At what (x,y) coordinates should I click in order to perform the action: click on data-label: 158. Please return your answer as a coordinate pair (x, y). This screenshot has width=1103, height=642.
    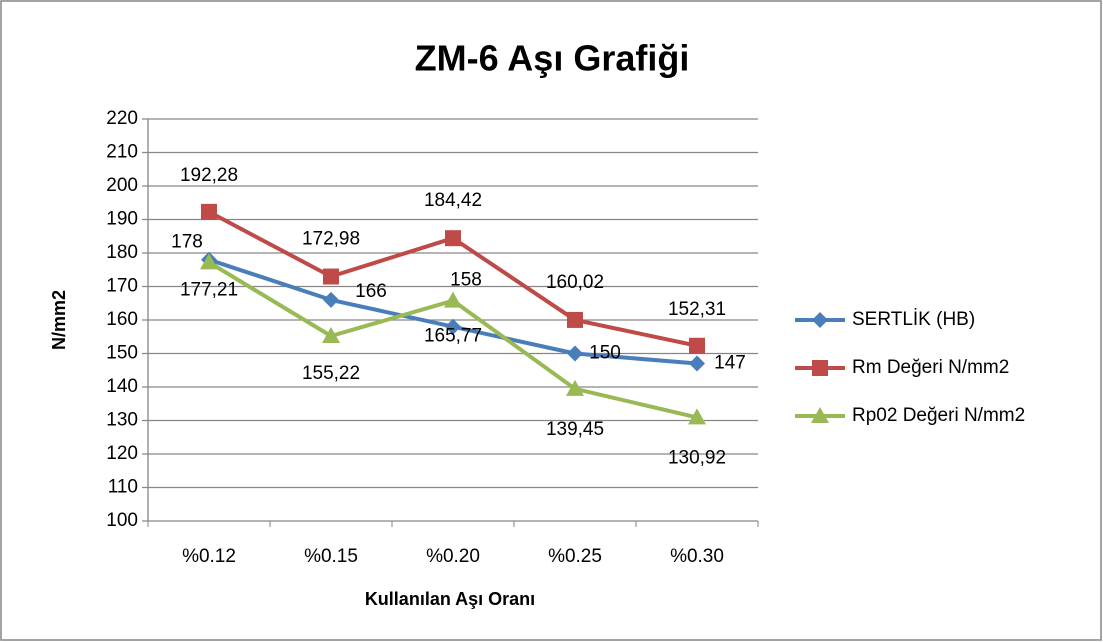
    Looking at the image, I should click on (466, 280).